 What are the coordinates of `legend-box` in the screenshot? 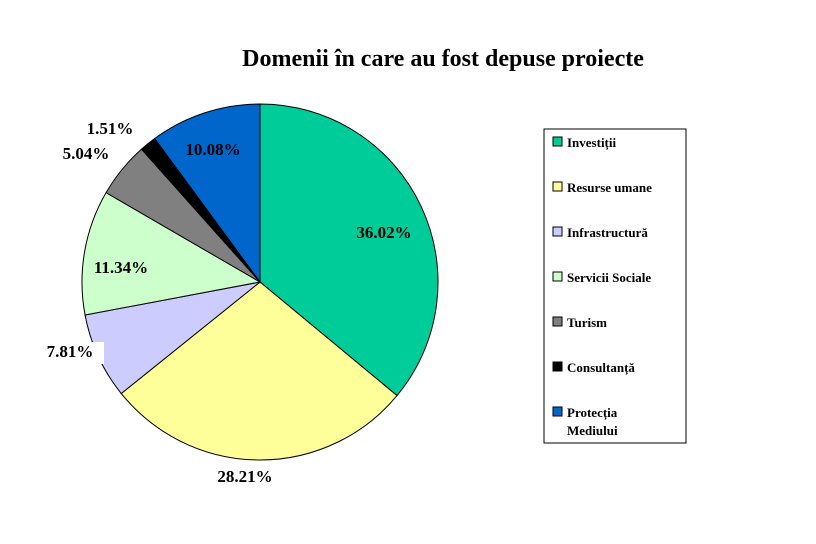 It's located at (615, 286).